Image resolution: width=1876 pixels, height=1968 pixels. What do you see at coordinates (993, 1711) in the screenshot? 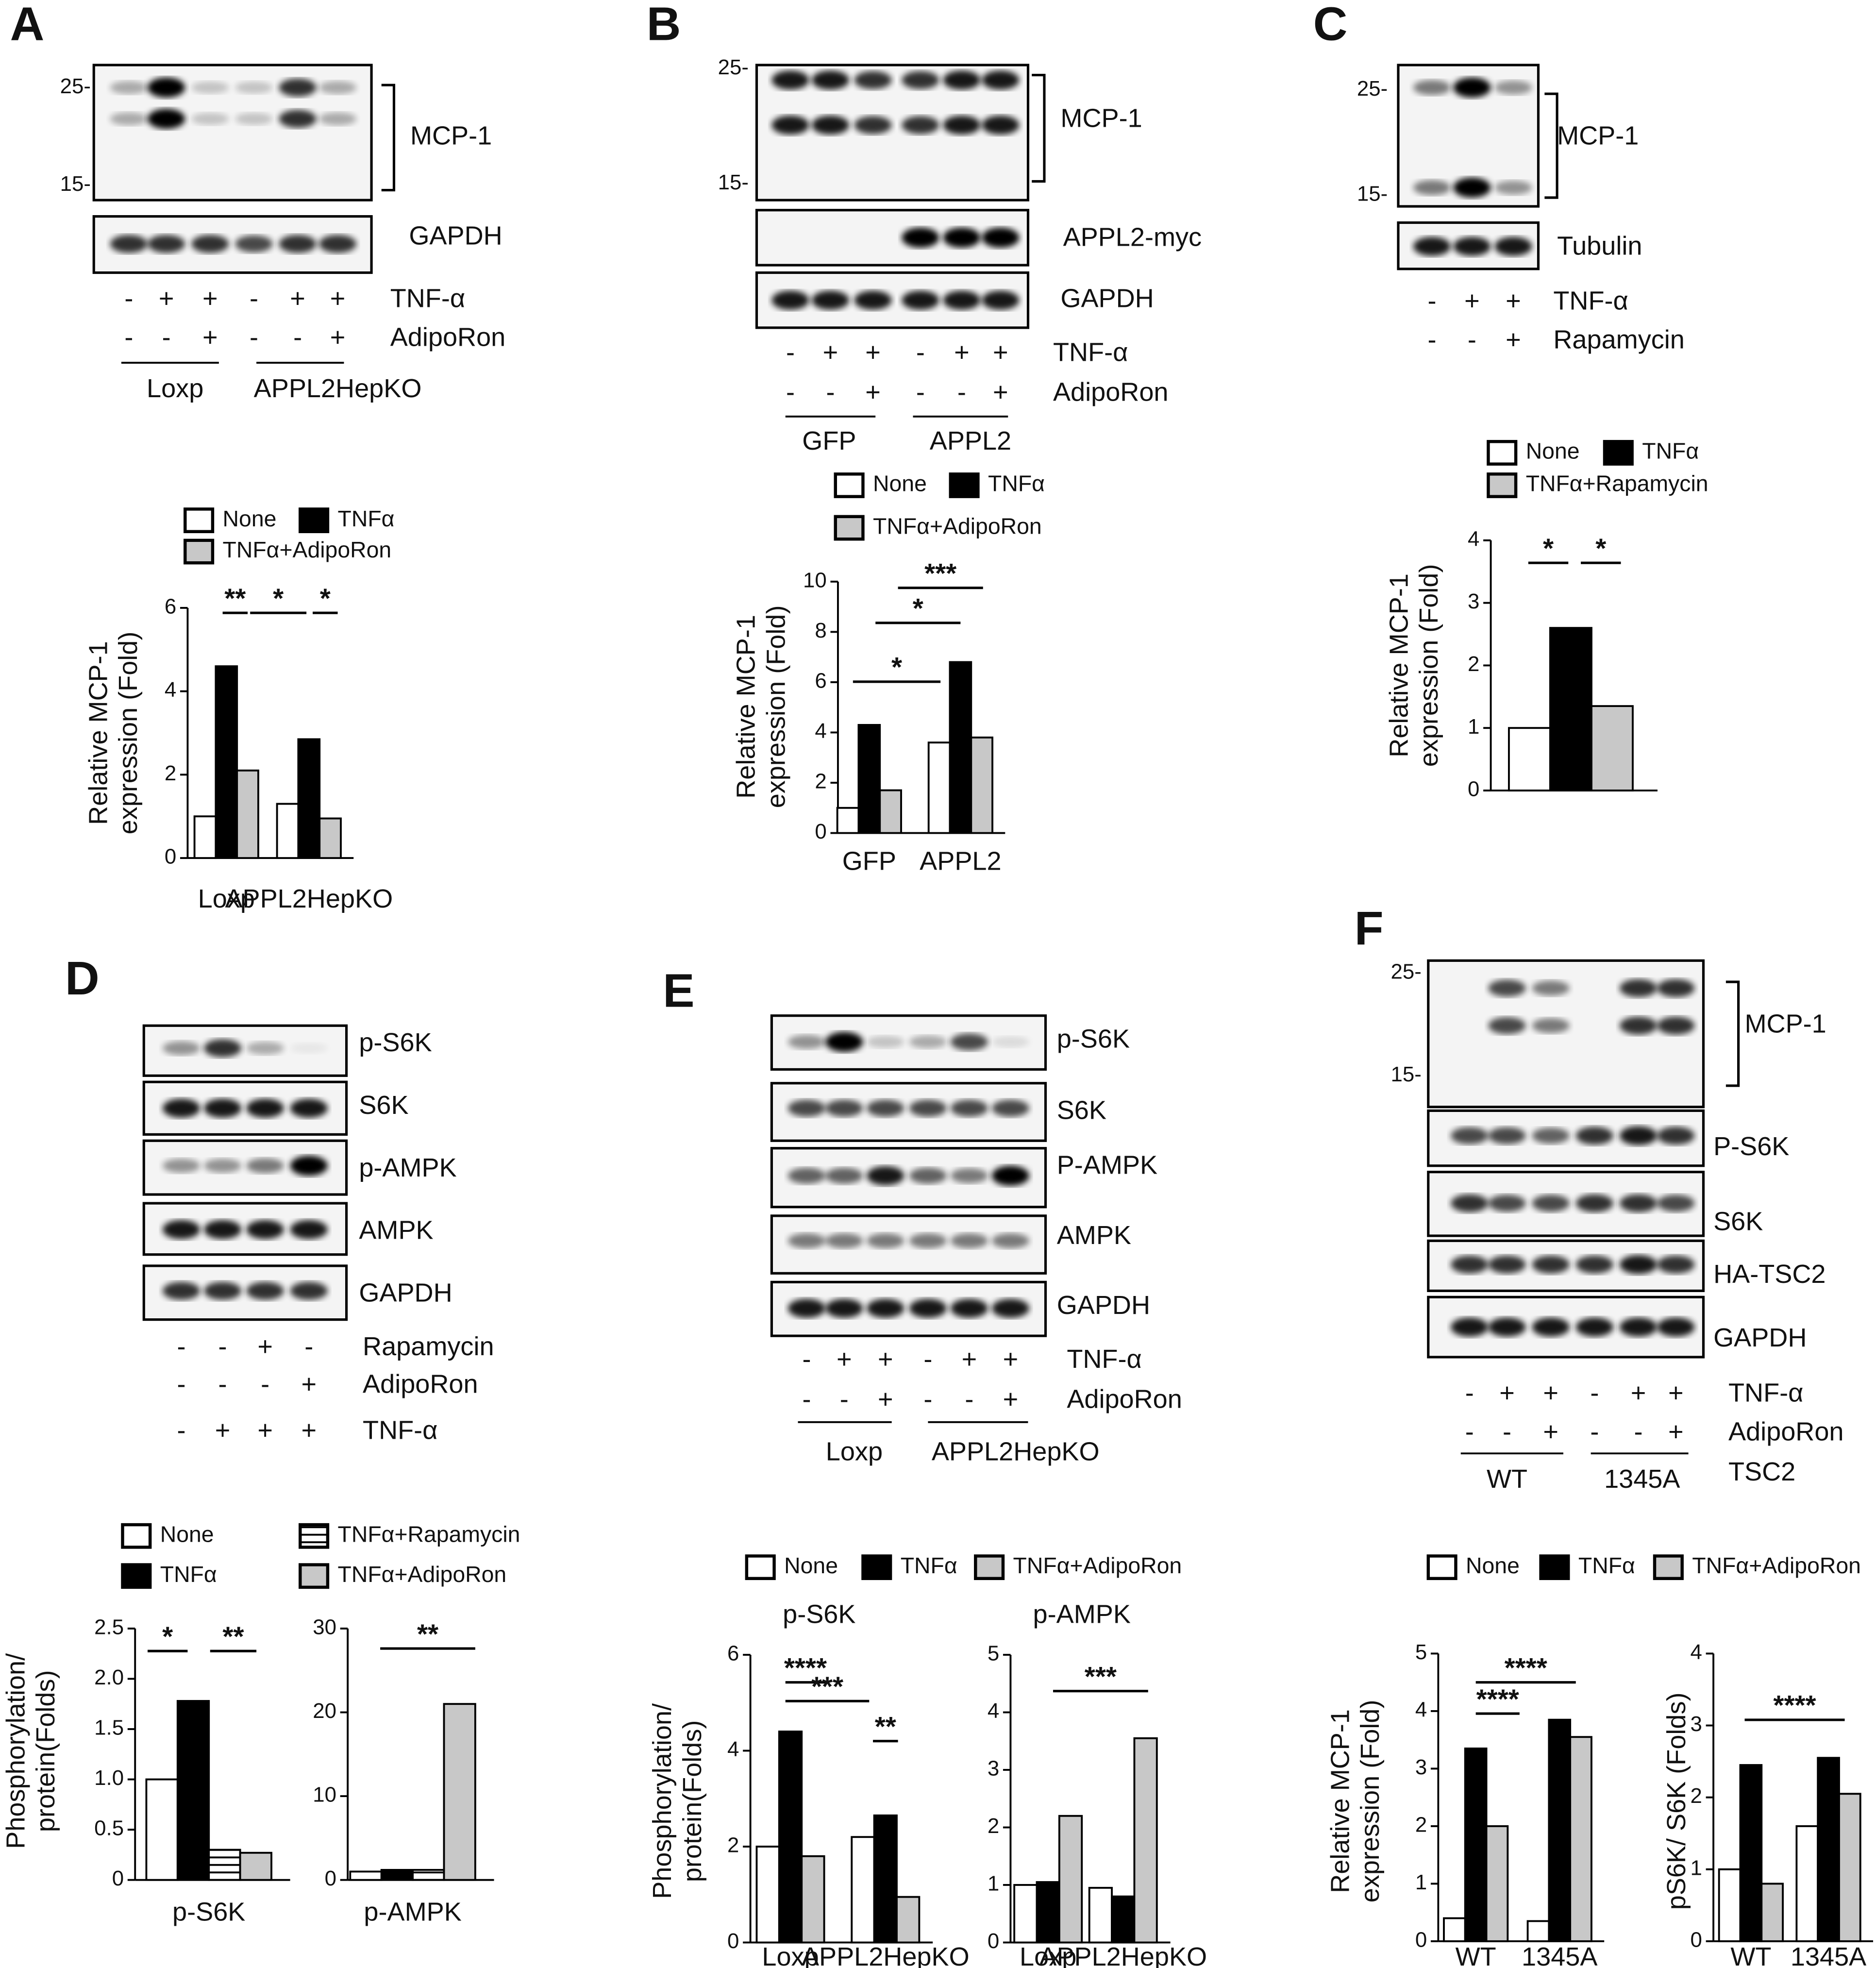
I see `y-tick-label: 4` at bounding box center [993, 1711].